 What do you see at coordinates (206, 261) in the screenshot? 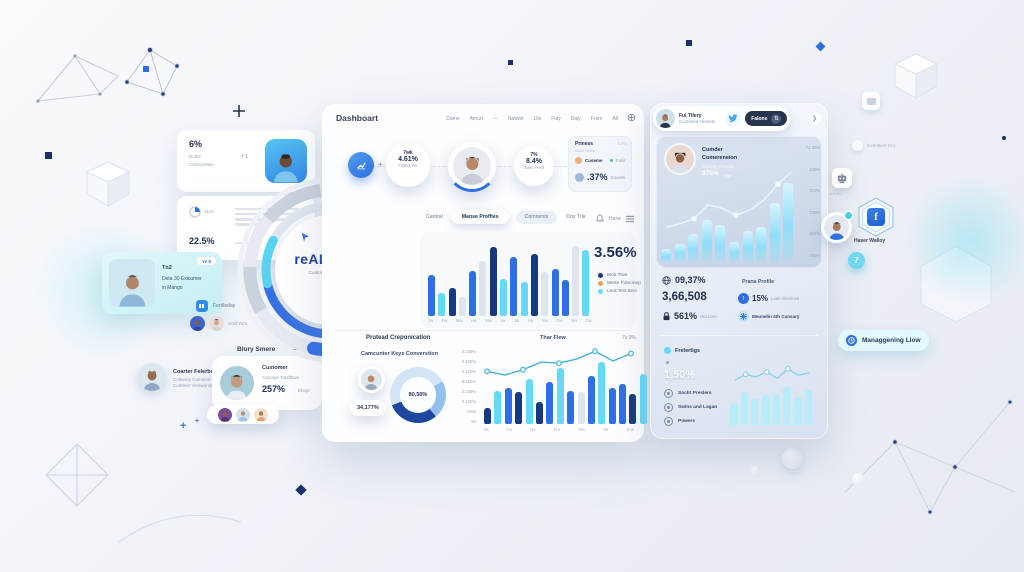
I see `highlight-badge: Ye 8` at bounding box center [206, 261].